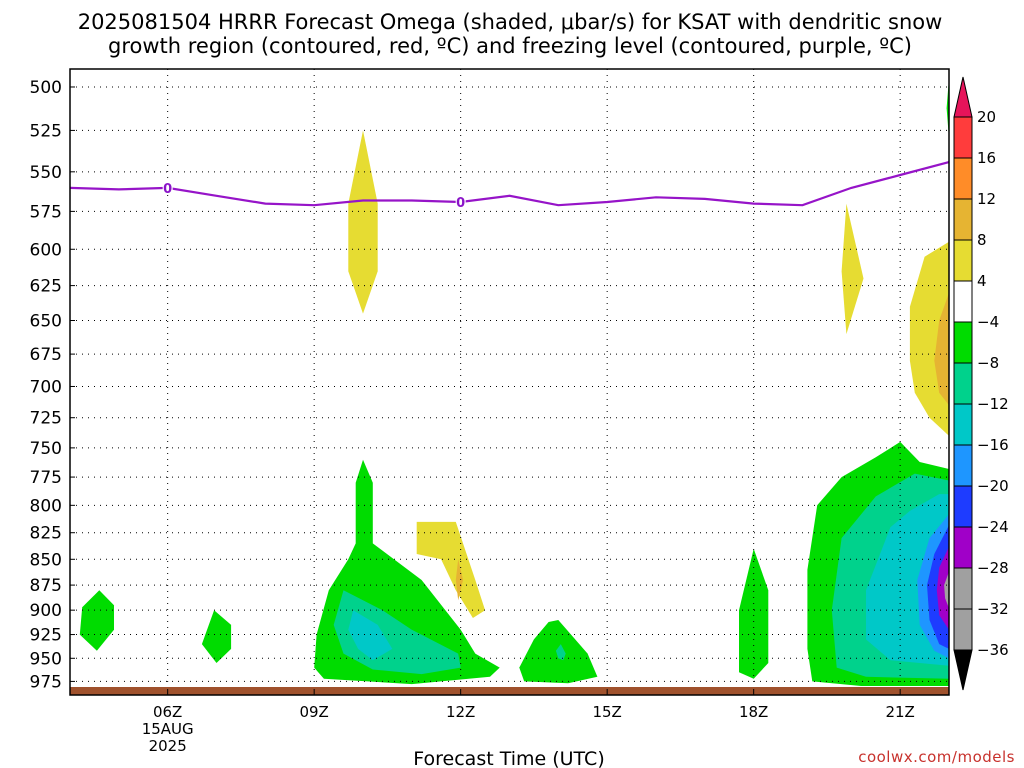 Image resolution: width=1024 pixels, height=768 pixels. I want to click on y-tick-label-825: 825, so click(46, 534).